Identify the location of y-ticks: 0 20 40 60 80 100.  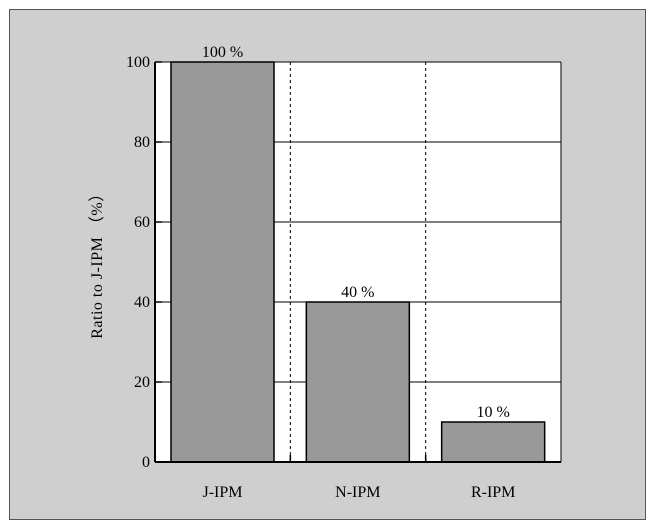
(144, 262).